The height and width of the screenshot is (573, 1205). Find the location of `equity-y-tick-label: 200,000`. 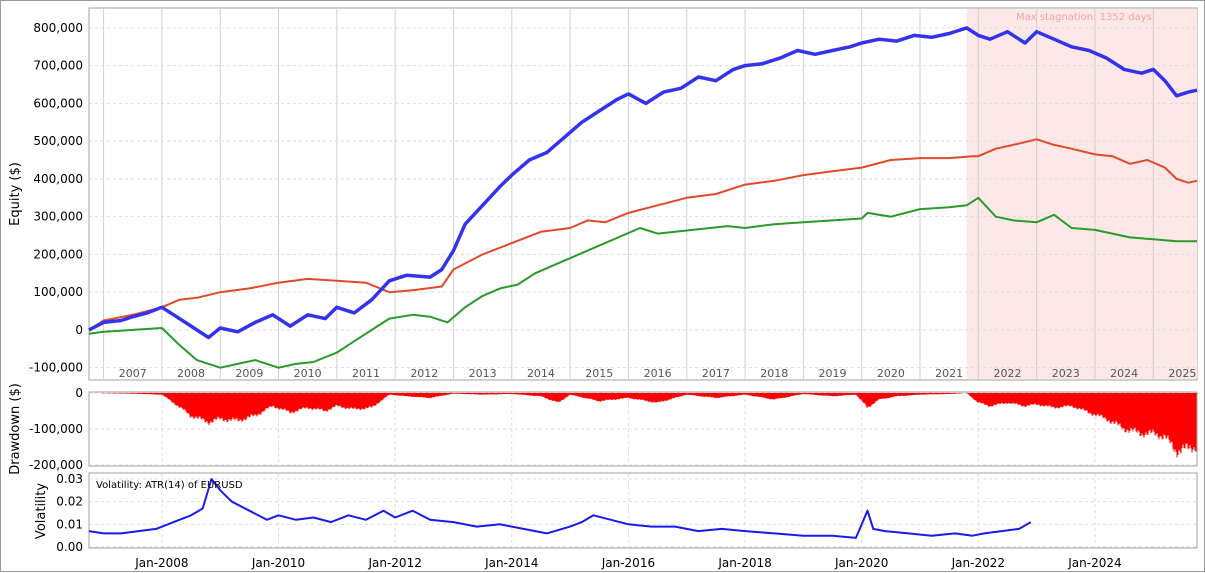

equity-y-tick-label: 200,000 is located at coordinates (58, 254).